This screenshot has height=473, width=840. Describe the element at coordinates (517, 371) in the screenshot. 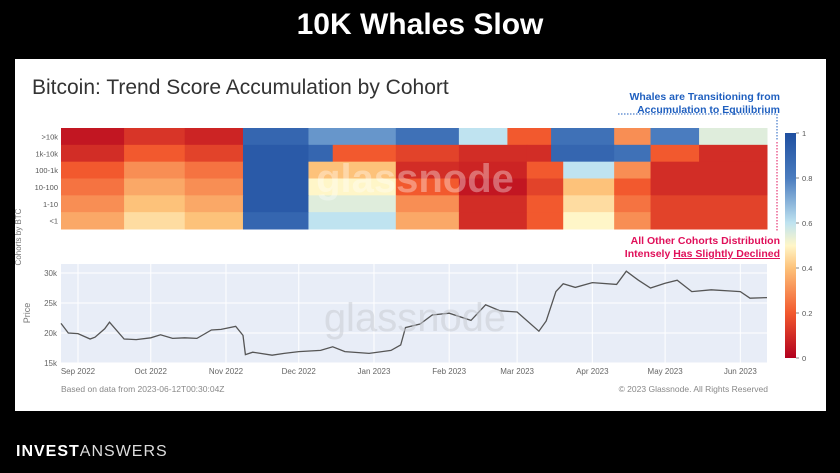

I see `price-x-tick-label: Mar 2023` at that location.